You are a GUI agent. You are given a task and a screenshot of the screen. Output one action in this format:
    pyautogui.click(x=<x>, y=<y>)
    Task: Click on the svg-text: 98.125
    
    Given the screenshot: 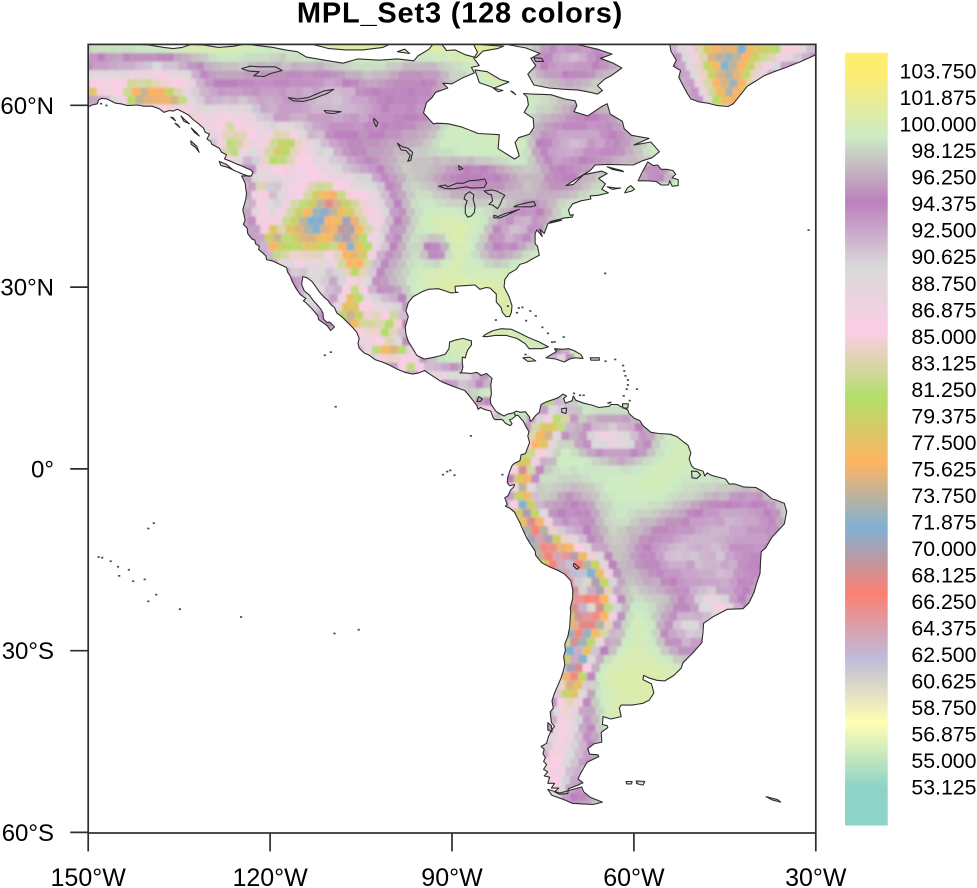 What is the action you would take?
    pyautogui.click(x=943, y=151)
    